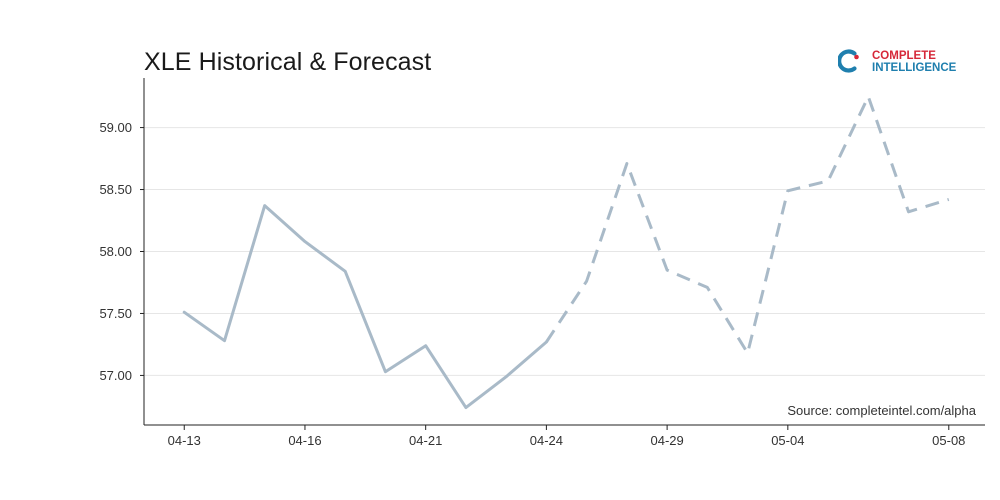 The width and height of the screenshot is (1000, 500). What do you see at coordinates (115, 251) in the screenshot?
I see `y-tick-label: 58.00` at bounding box center [115, 251].